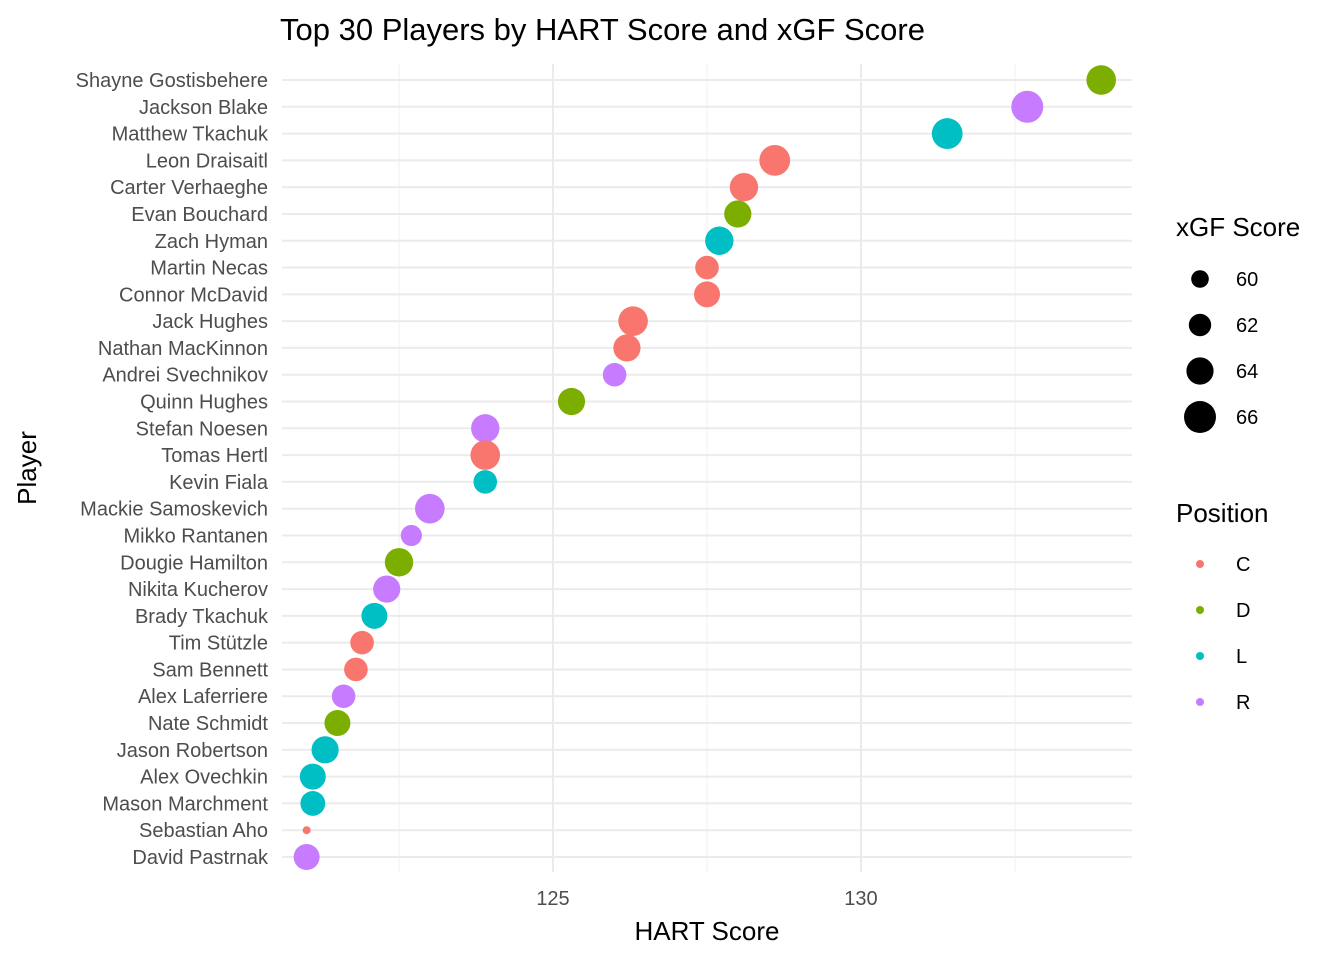  Describe the element at coordinates (199, 215) in the screenshot. I see `y-tick-label: Evan Bouchard` at that location.